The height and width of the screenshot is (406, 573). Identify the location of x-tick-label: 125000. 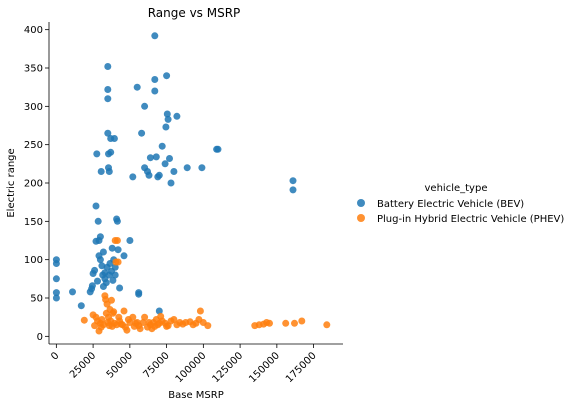
(227, 367).